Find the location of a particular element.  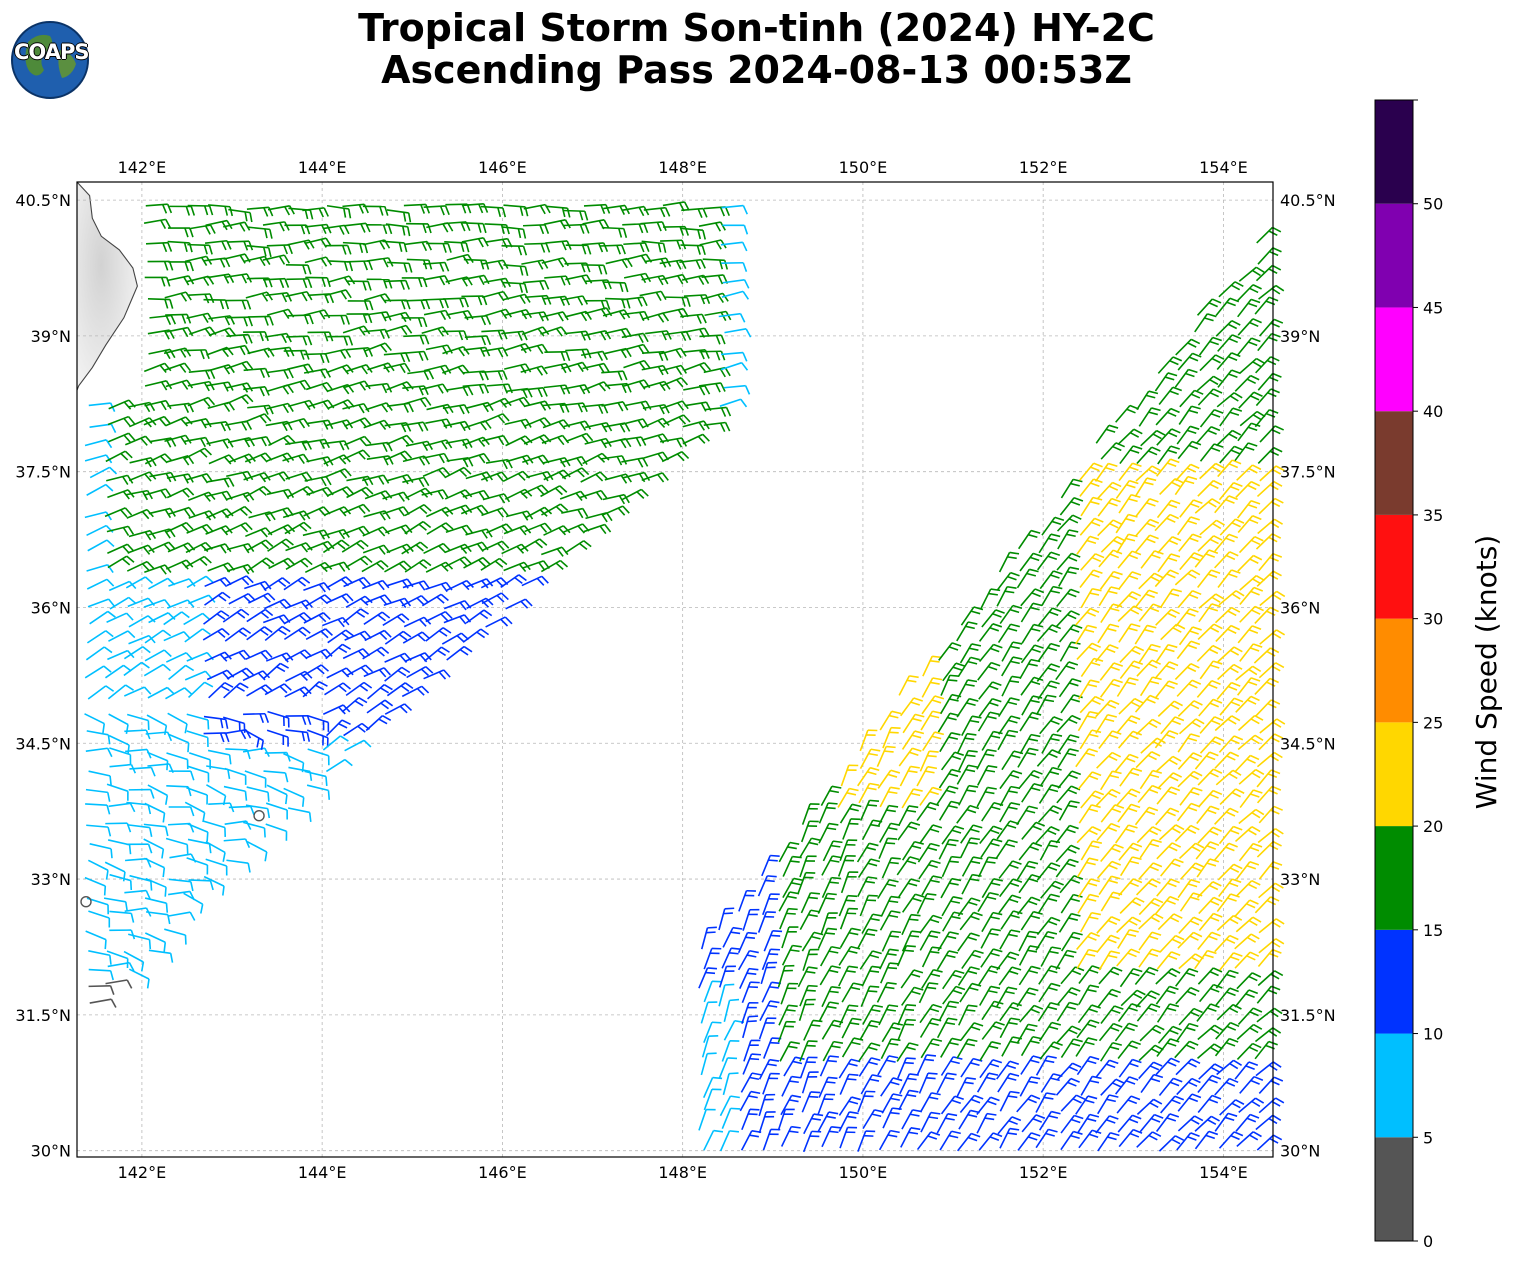

colorbar-tick-label: 50 is located at coordinates (1433, 204).